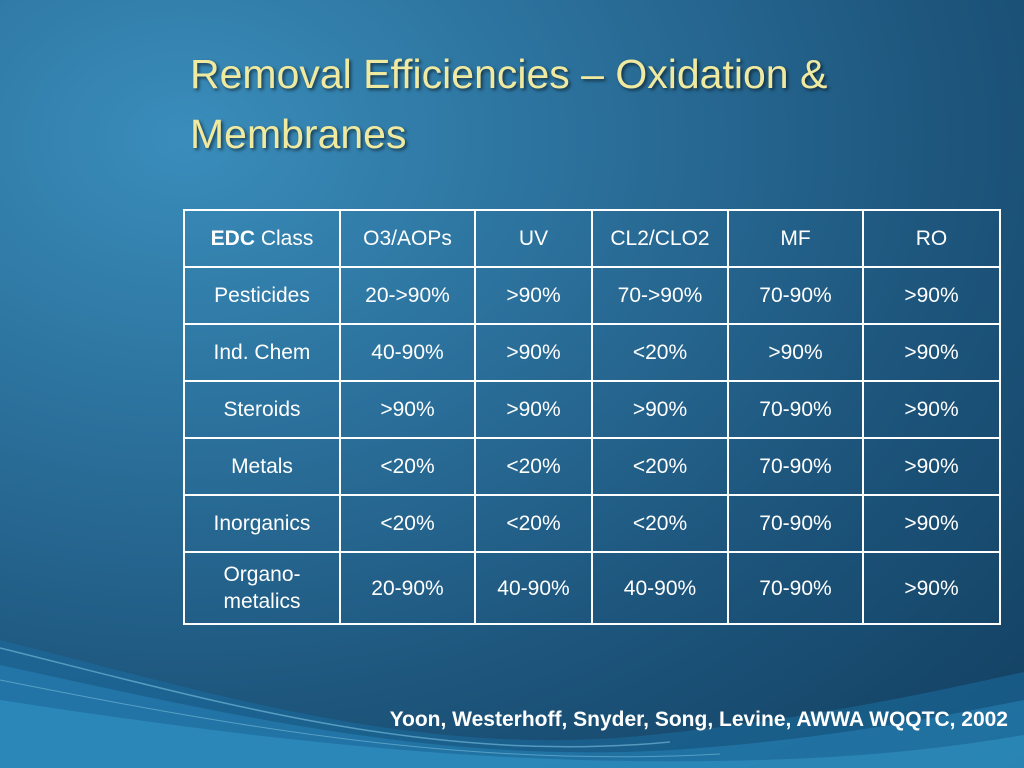  Describe the element at coordinates (533, 238) in the screenshot. I see `header-uv: UV` at that location.